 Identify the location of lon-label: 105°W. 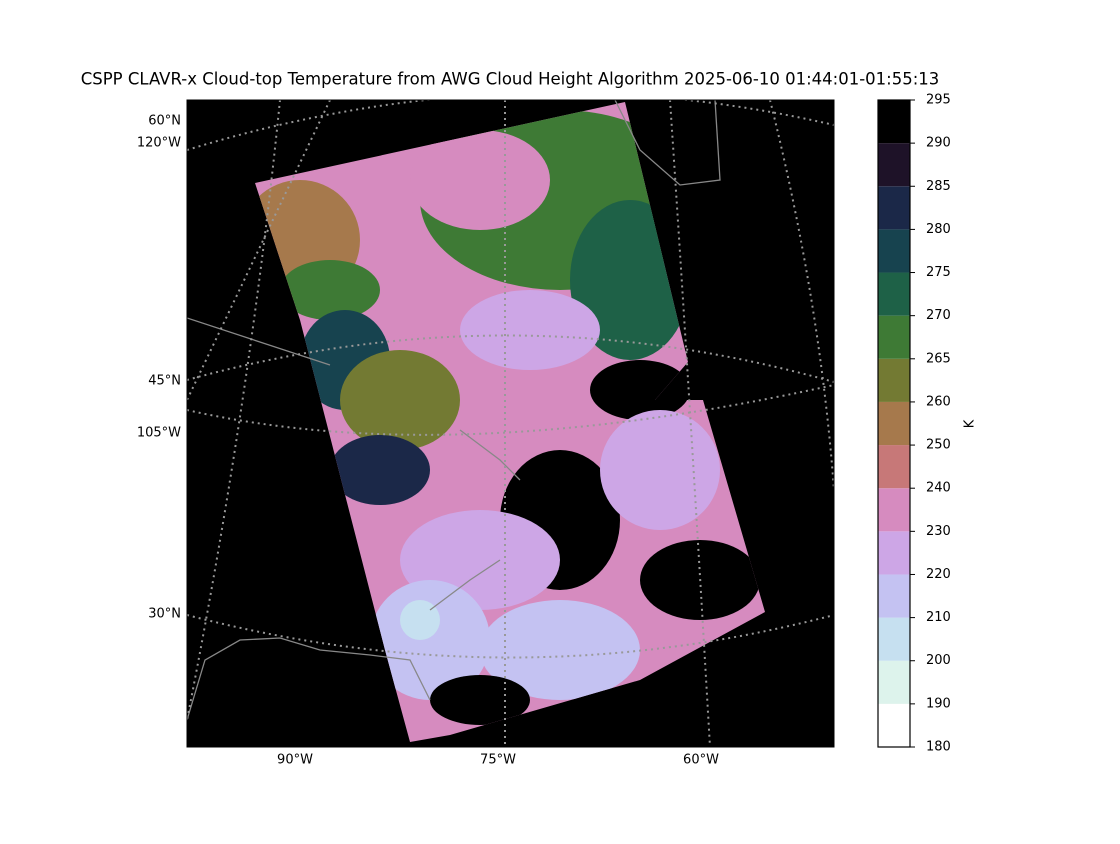
(159, 433).